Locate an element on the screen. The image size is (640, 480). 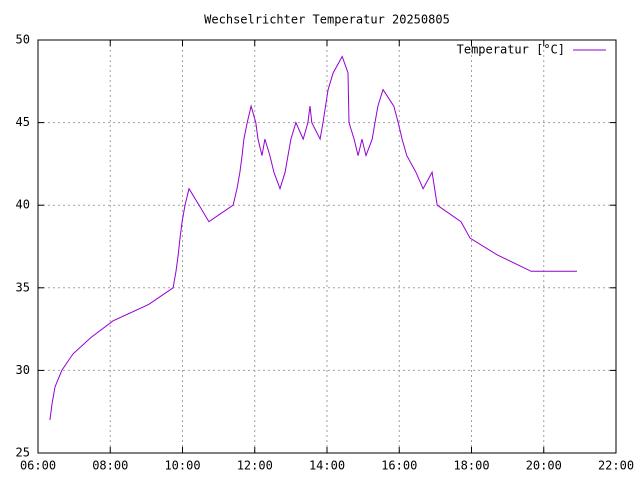
y-tick-label: 35 is located at coordinates (23, 287).